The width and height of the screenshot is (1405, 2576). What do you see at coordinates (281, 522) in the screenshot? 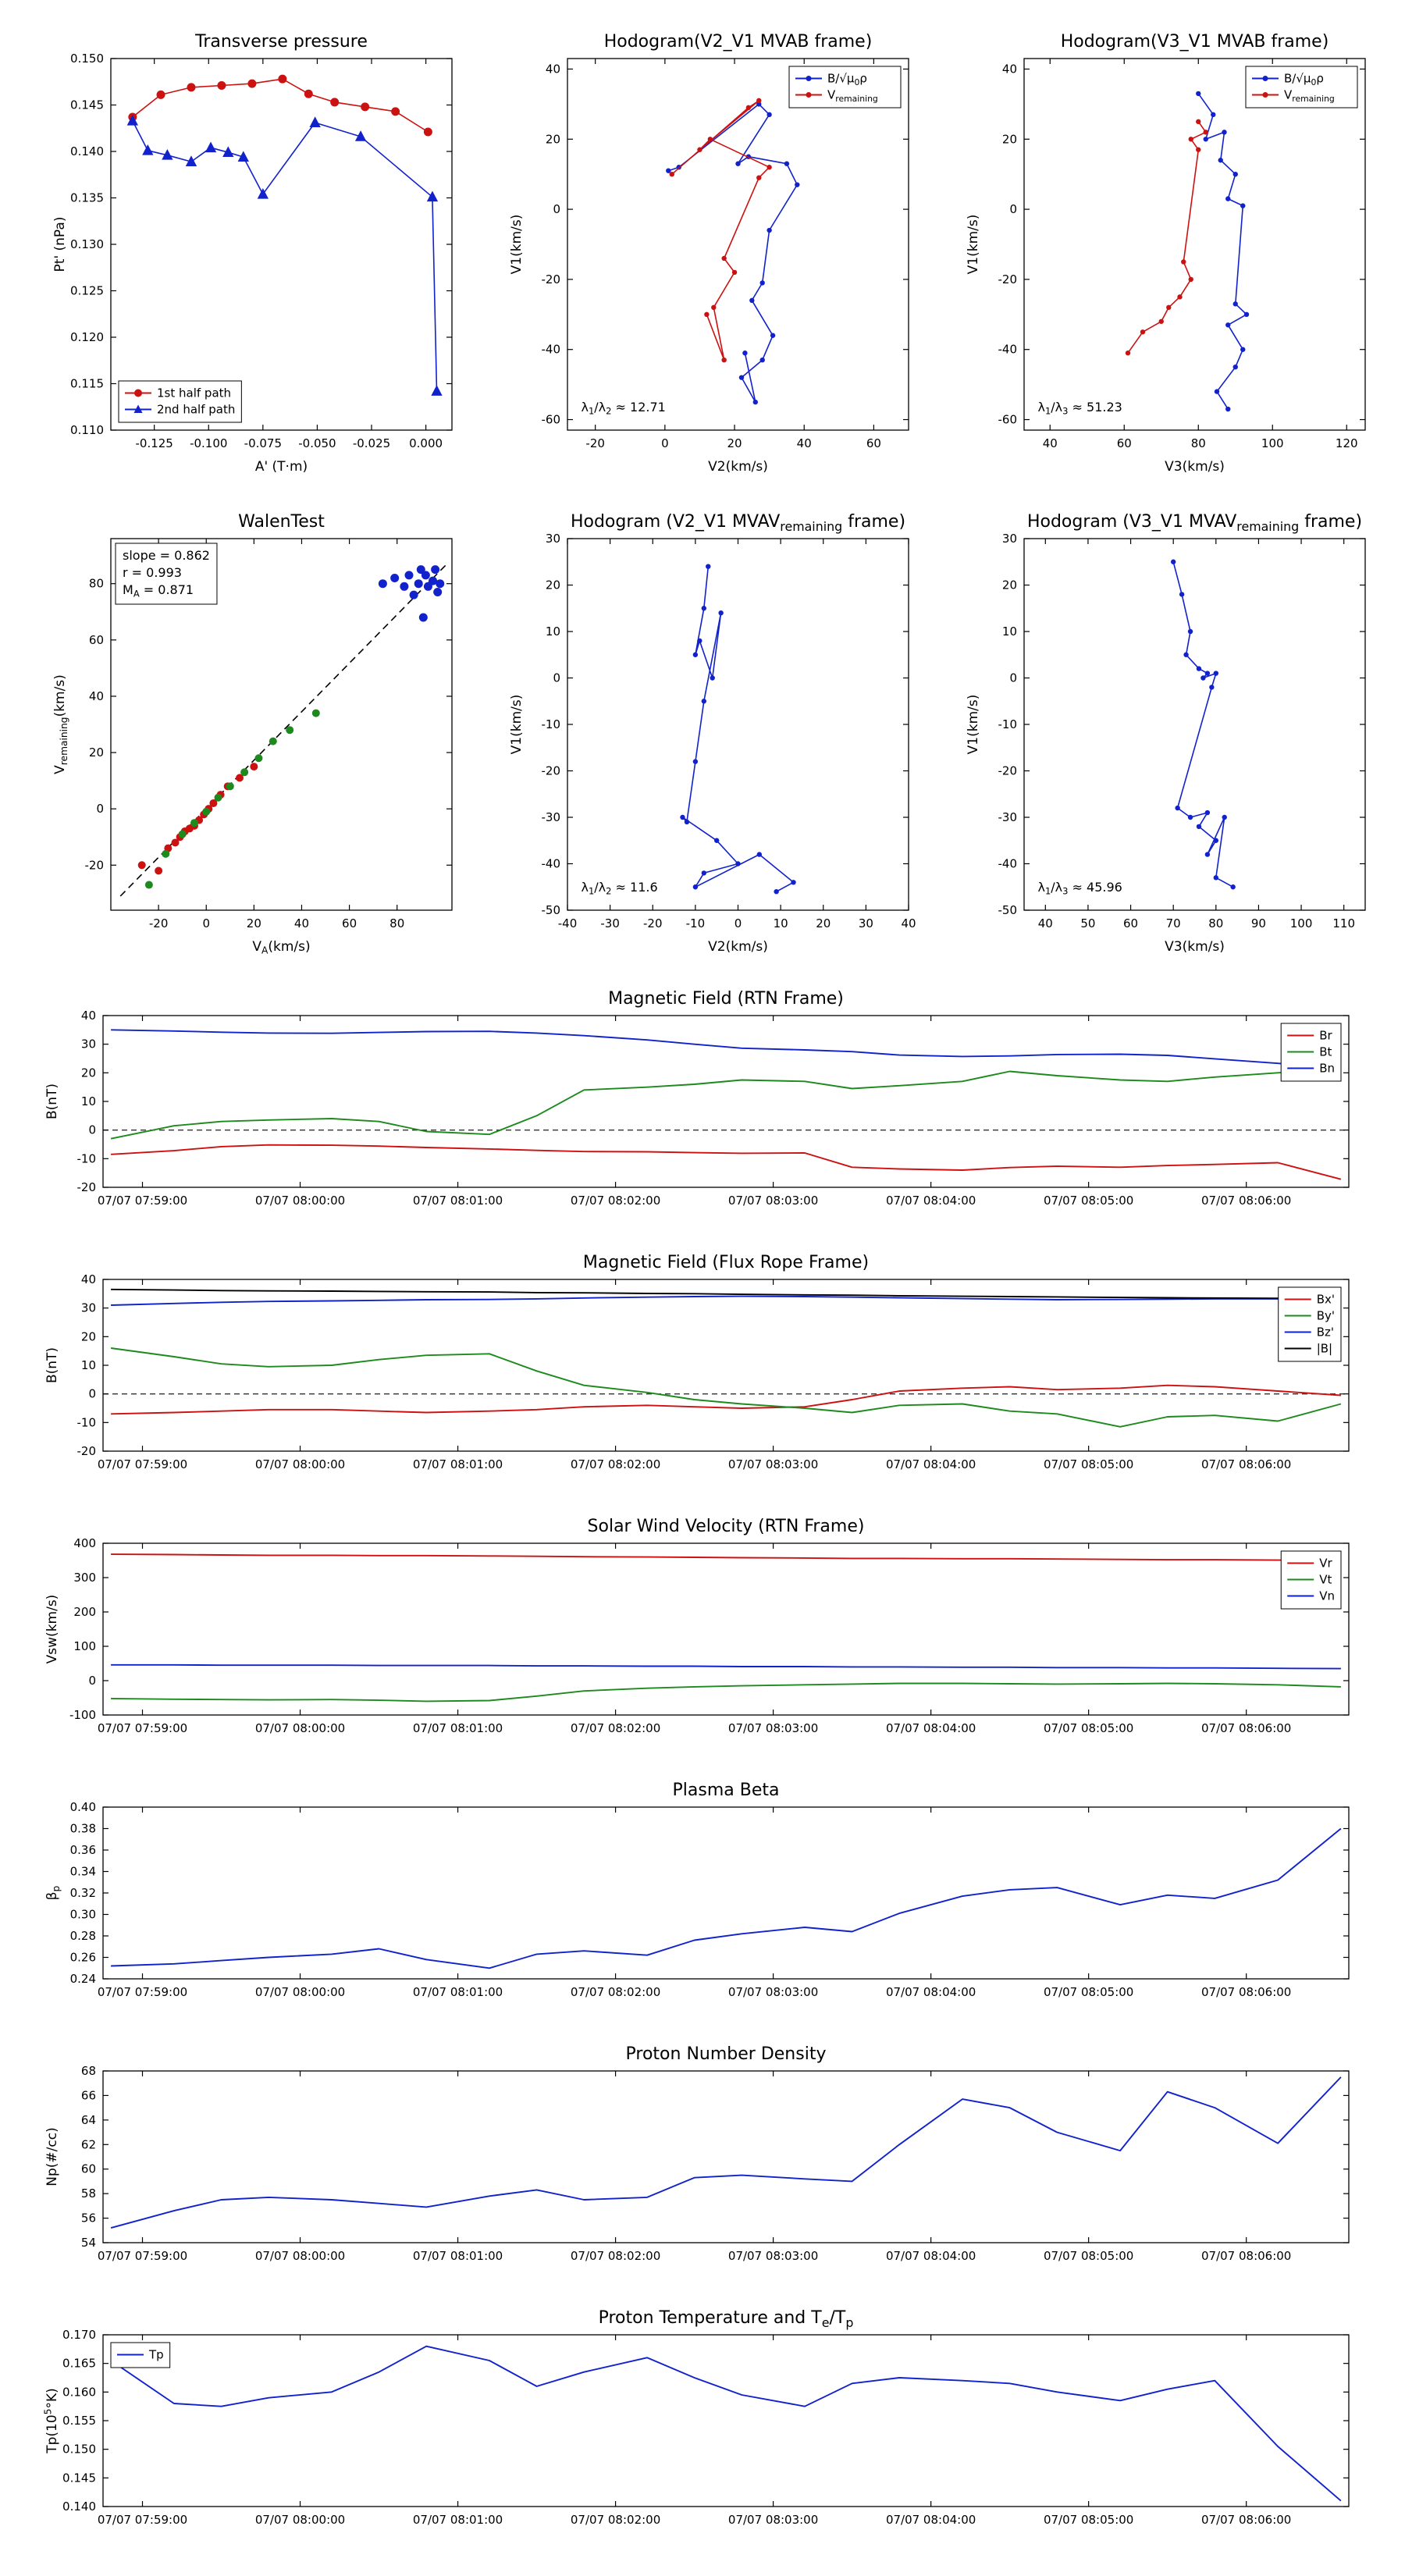
I see `chart-title: WalenTest` at bounding box center [281, 522].